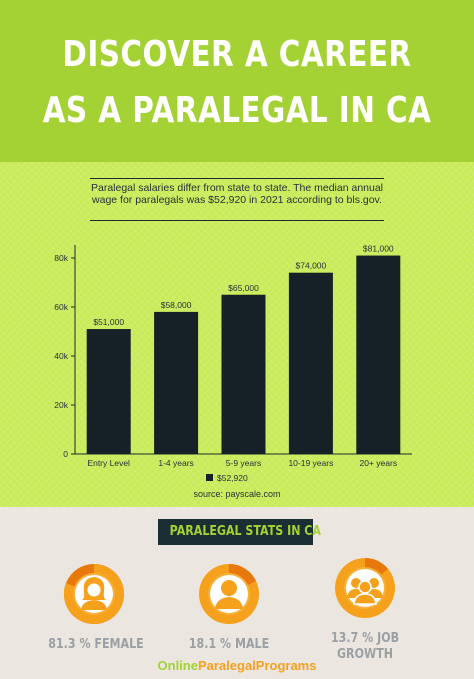  I want to click on y-tick-label: 80k, so click(61, 258).